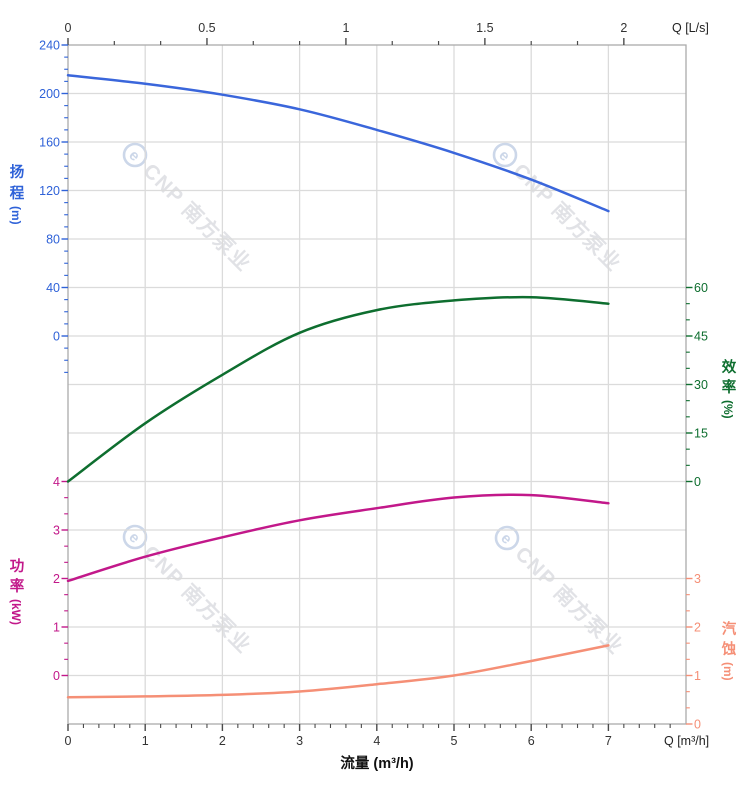  Describe the element at coordinates (338, 143) in the screenshot. I see `head-curve` at that location.